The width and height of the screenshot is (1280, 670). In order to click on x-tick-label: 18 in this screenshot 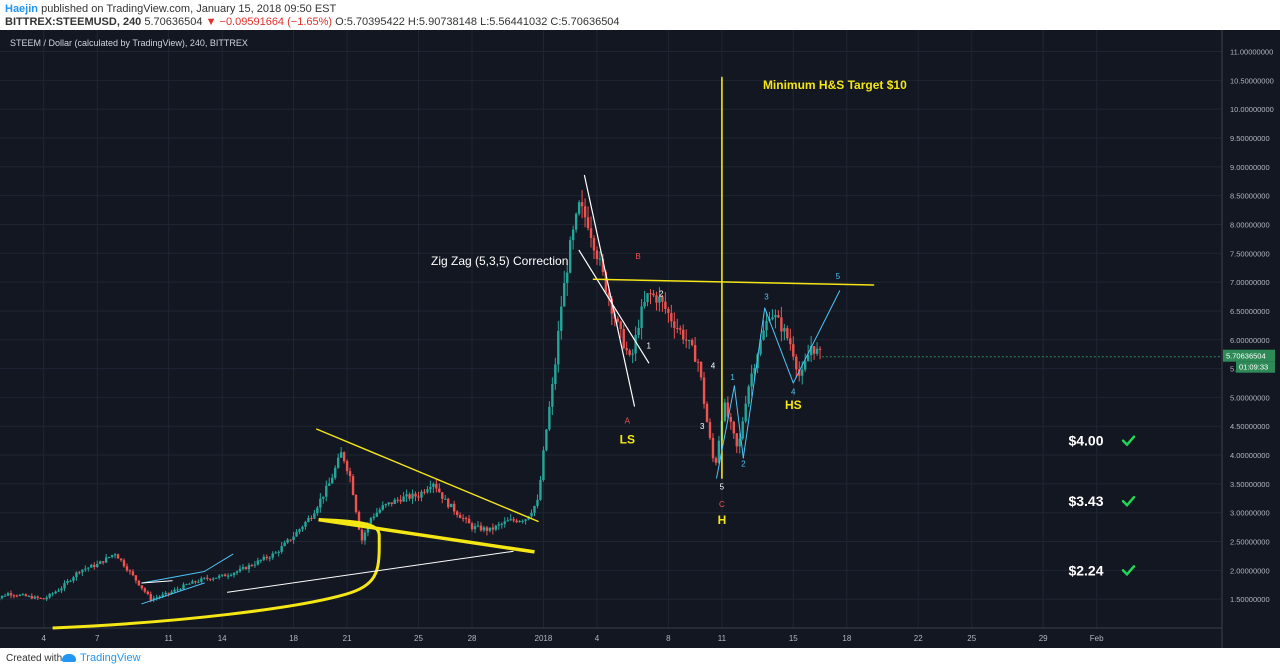, I will do `click(846, 638)`.